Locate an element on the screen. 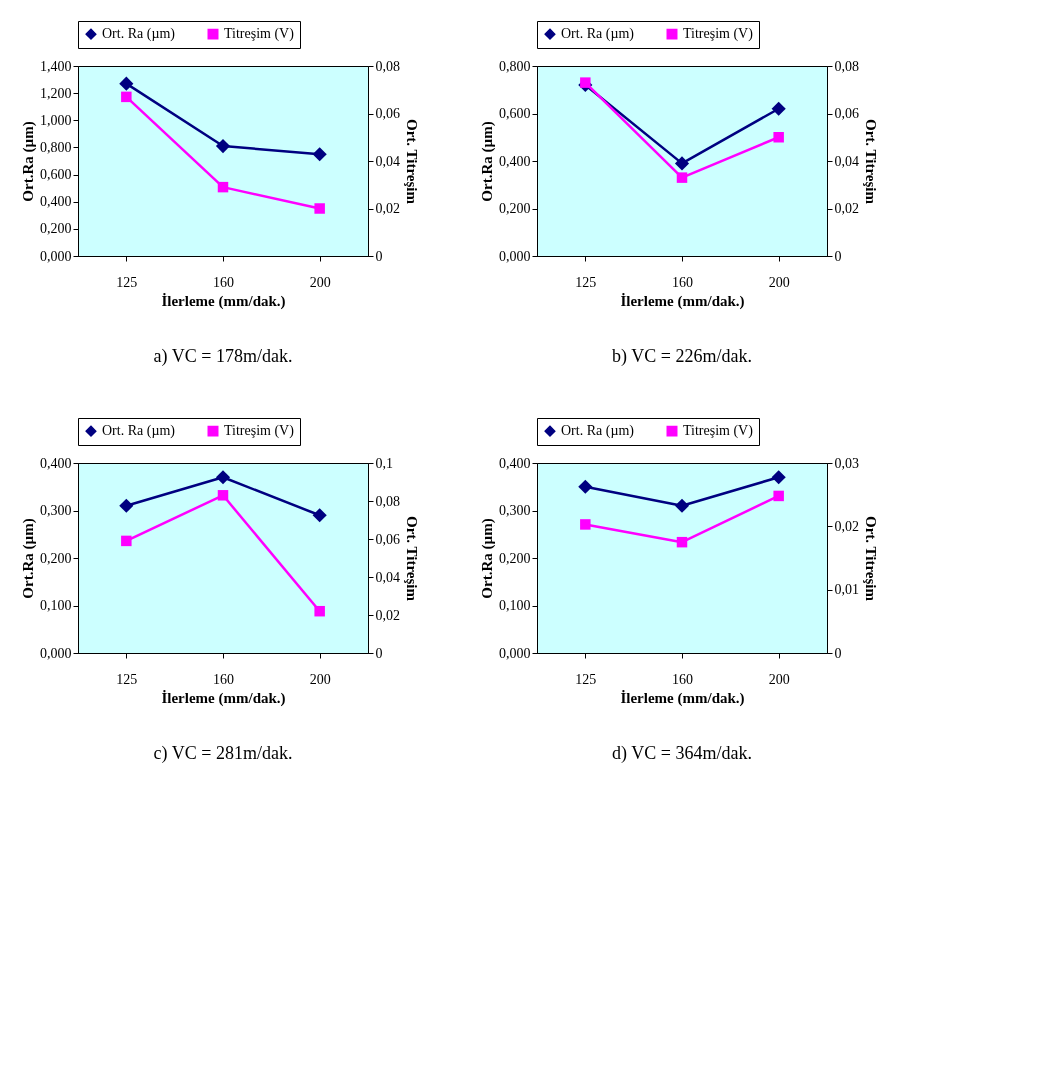 This screenshot has width=1060, height=1074. y-tick-label: 1,000 is located at coordinates (56, 120).